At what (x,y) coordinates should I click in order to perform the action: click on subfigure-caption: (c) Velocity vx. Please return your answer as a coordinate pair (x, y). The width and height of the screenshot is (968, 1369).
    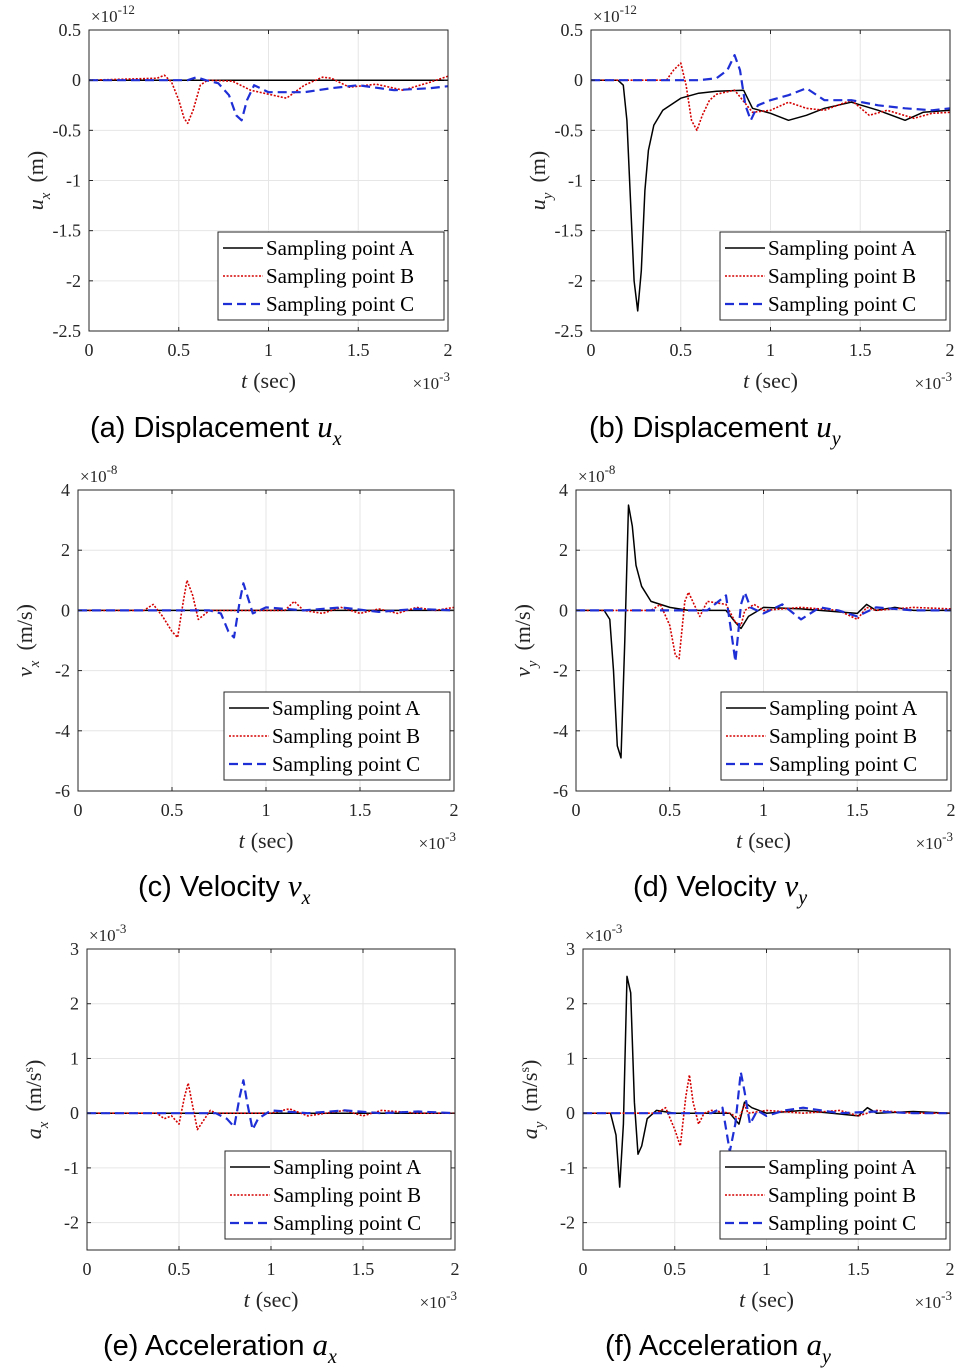
    Looking at the image, I should click on (224, 888).